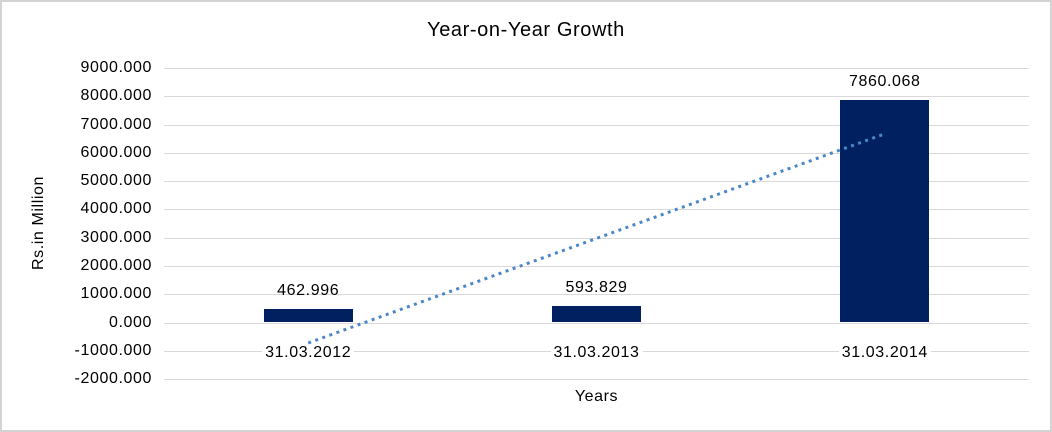 The image size is (1052, 432). What do you see at coordinates (885, 82) in the screenshot?
I see `bar-value-label: 7860.068` at bounding box center [885, 82].